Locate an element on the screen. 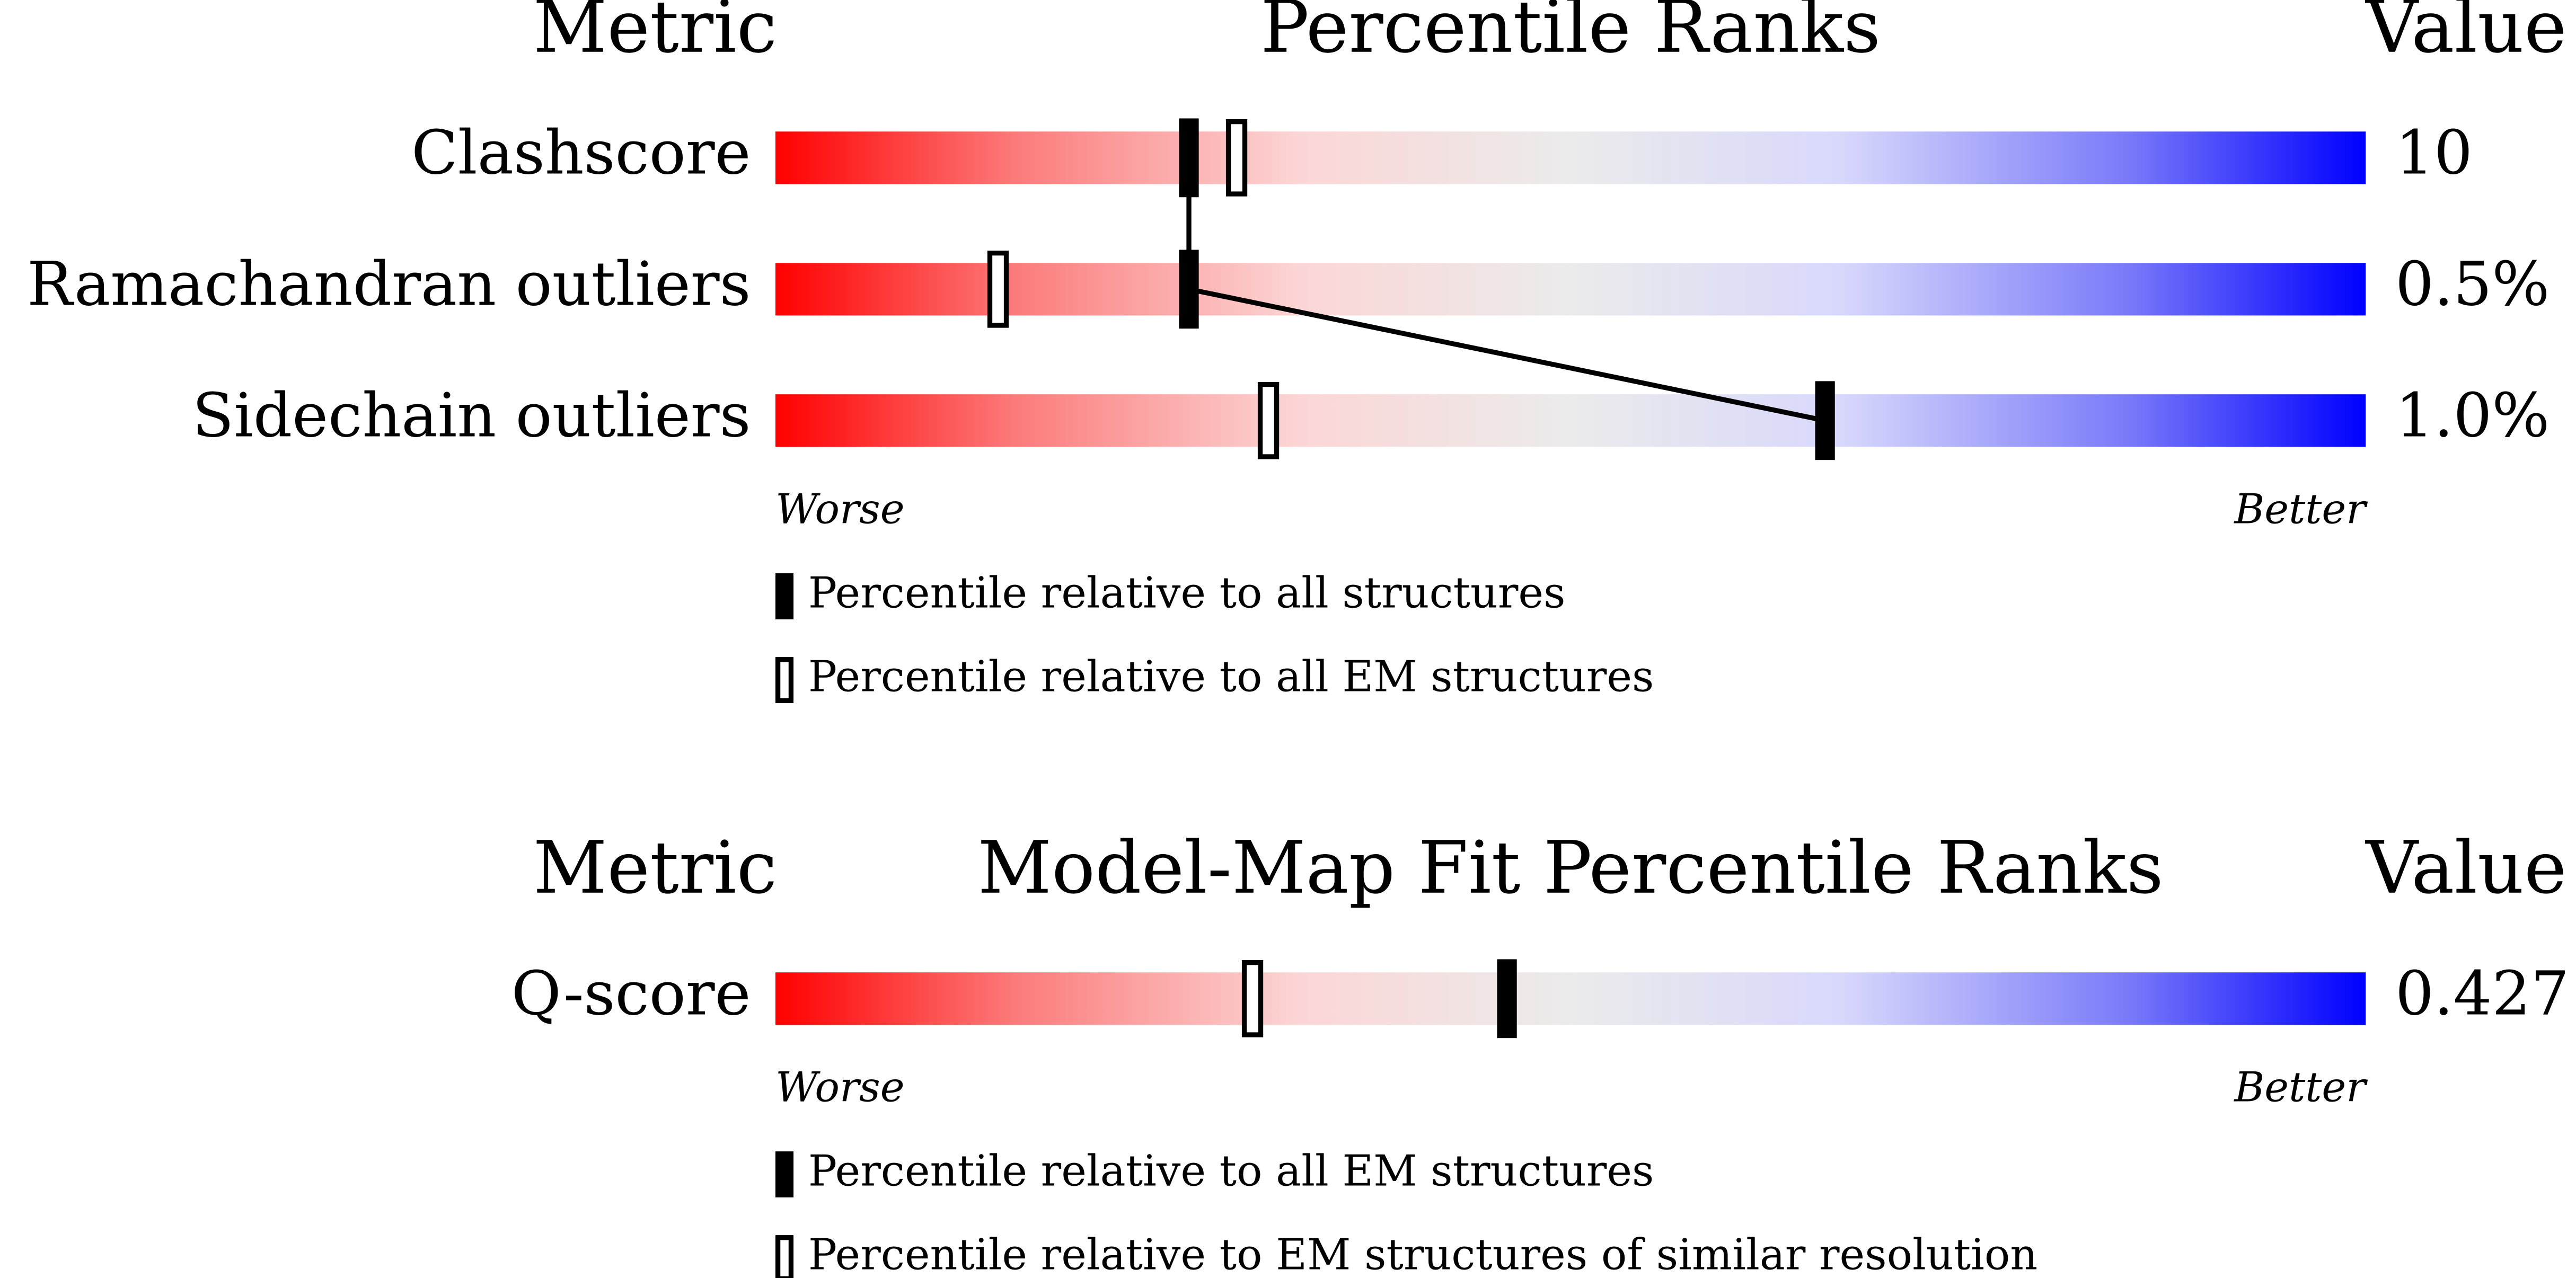 This screenshot has width=2576, height=1278. metric-label: Ramachandran outliers is located at coordinates (389, 284).